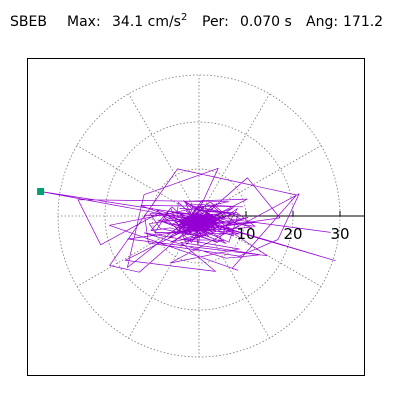 The height and width of the screenshot is (400, 400). I want to click on radial-tick-label-20: 20, so click(292, 234).